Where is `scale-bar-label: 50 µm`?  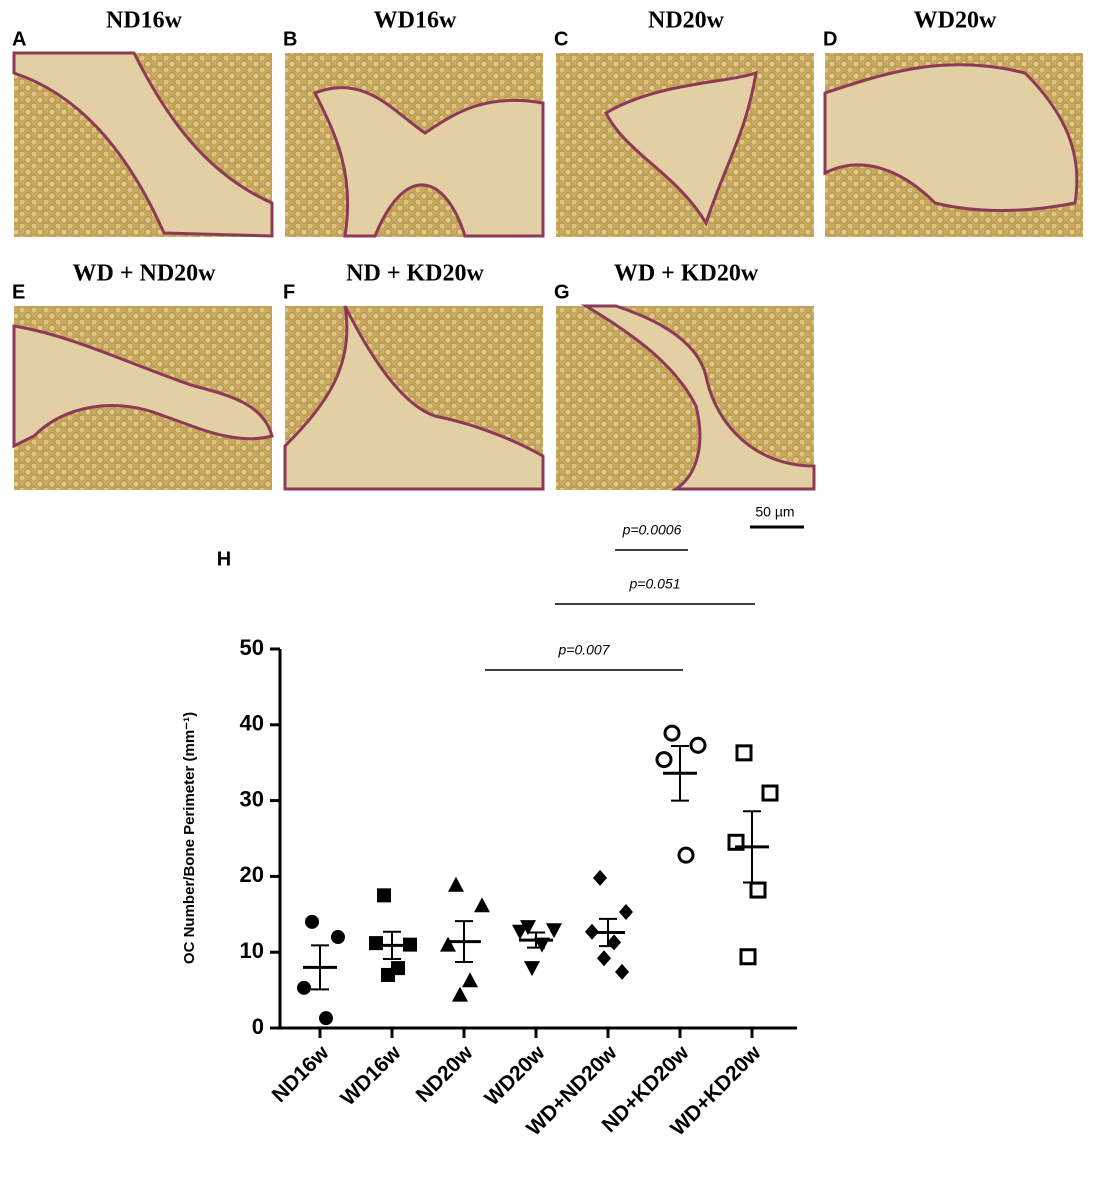
scale-bar-label: 50 µm is located at coordinates (774, 512).